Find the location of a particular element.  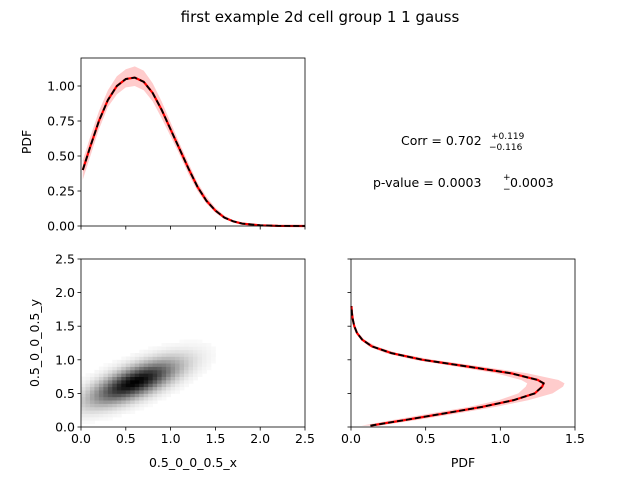

marginal-x-frame is located at coordinates (193, 142).